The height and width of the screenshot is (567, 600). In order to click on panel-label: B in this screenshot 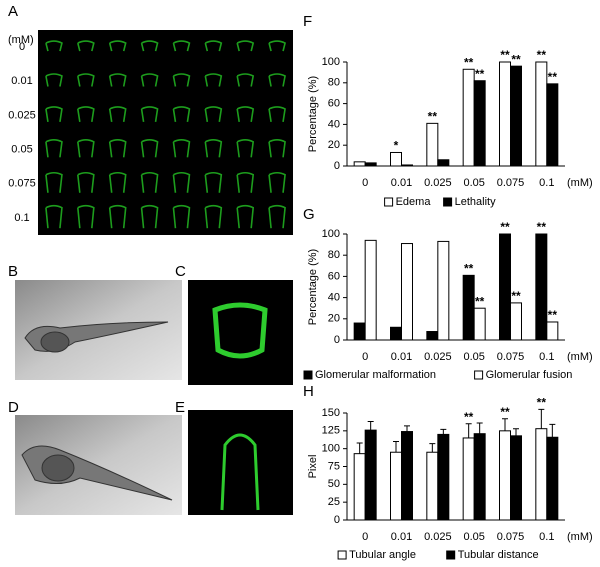, I will do `click(13, 271)`.